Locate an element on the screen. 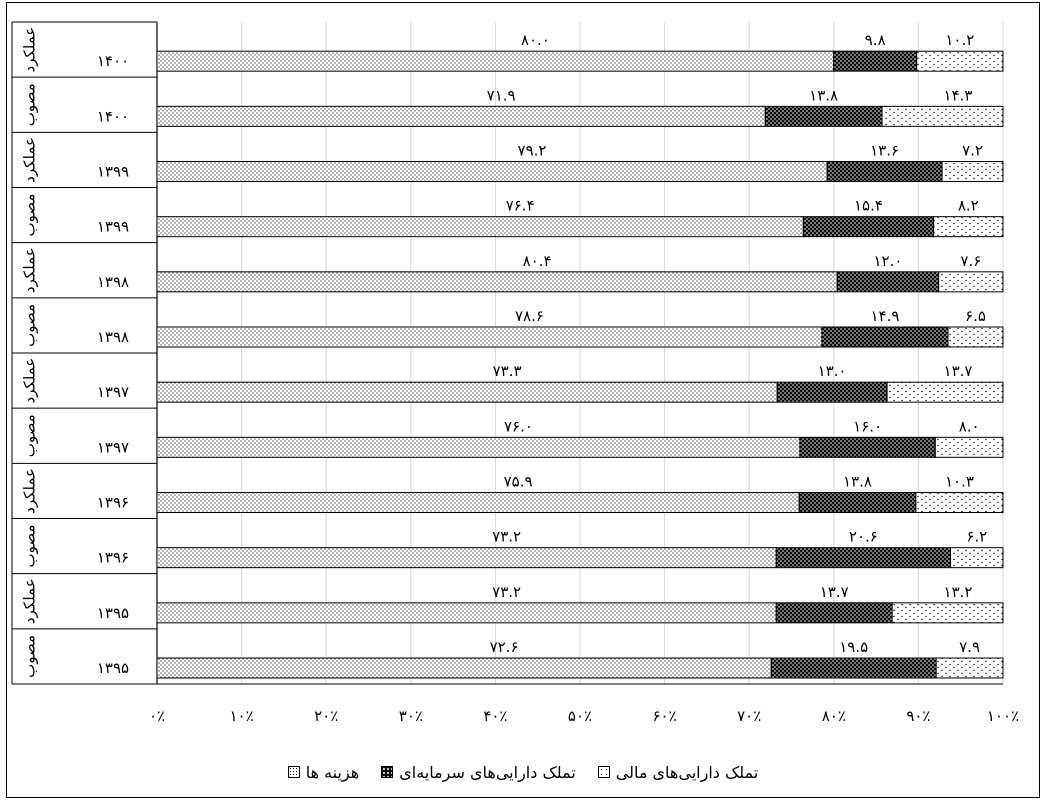 This screenshot has height=802, width=1046. data-label-expense: ۷۳.۳ is located at coordinates (507, 371).